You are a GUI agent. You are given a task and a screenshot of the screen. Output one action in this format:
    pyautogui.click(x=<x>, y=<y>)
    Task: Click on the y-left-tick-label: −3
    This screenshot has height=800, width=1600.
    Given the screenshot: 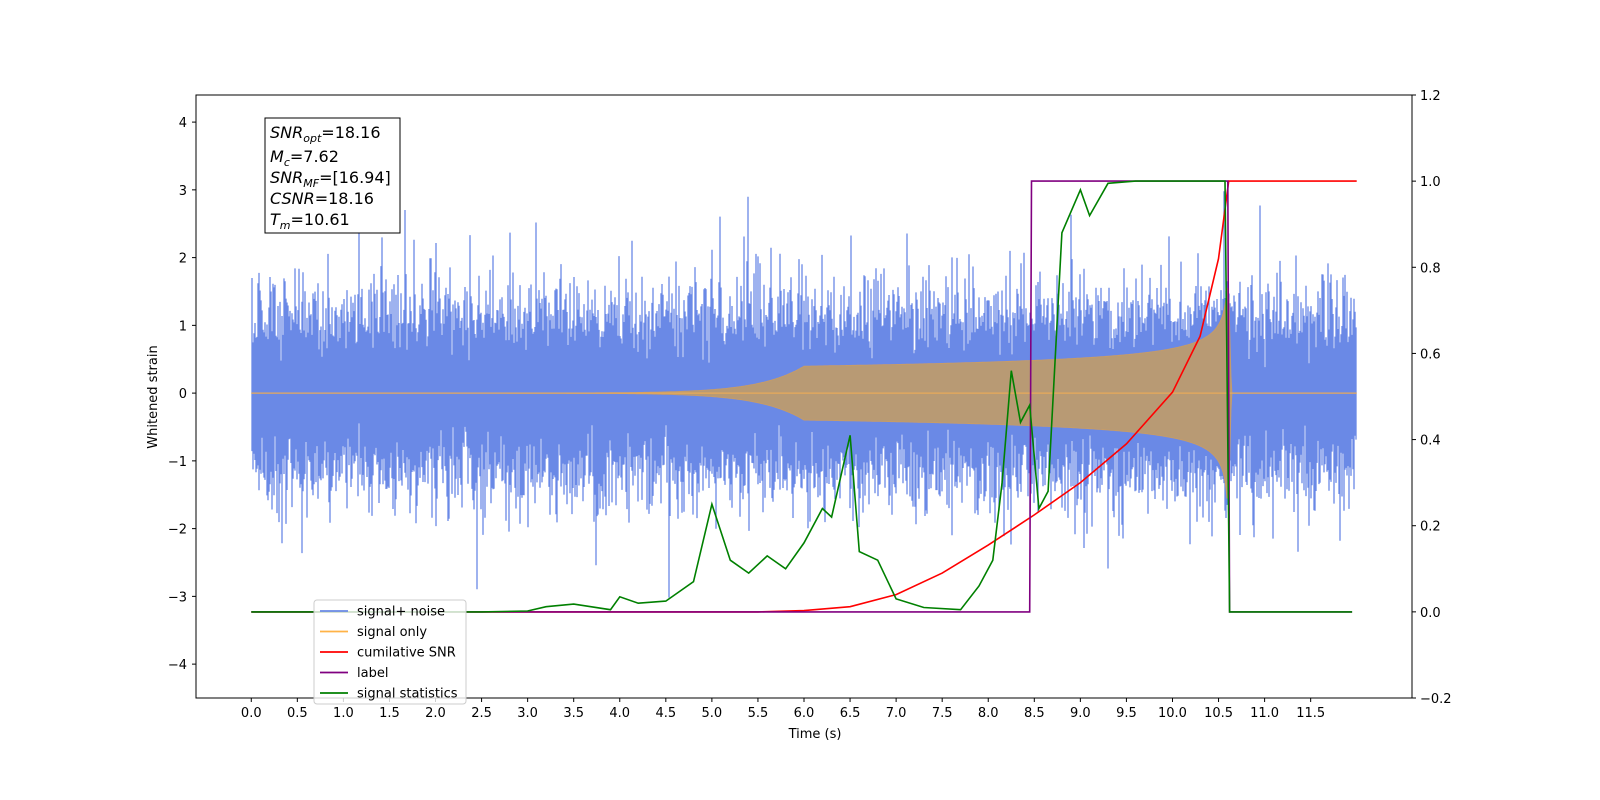 What is the action you would take?
    pyautogui.click(x=177, y=597)
    